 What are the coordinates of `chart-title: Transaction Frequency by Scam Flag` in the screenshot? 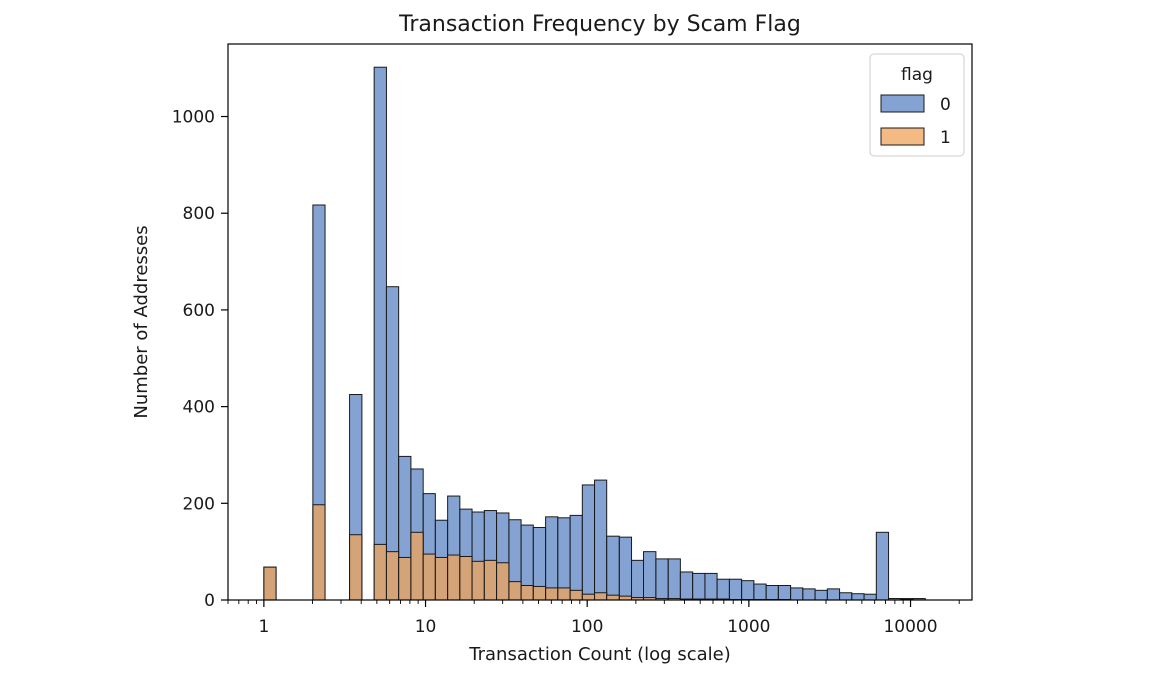 It's located at (599, 24).